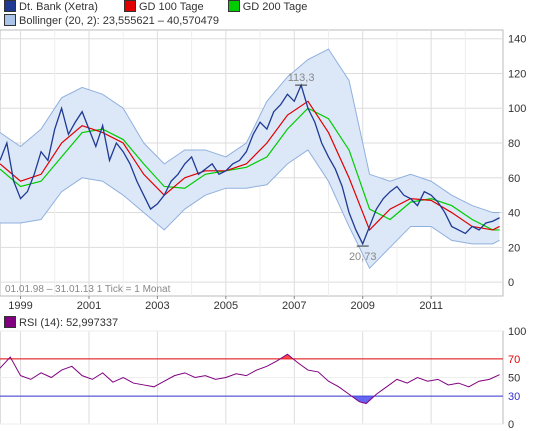 The height and width of the screenshot is (431, 545). I want to click on legend-label-bollinger: Bollinger (20, 2): 23,555621 – 40,570479, so click(119, 21).